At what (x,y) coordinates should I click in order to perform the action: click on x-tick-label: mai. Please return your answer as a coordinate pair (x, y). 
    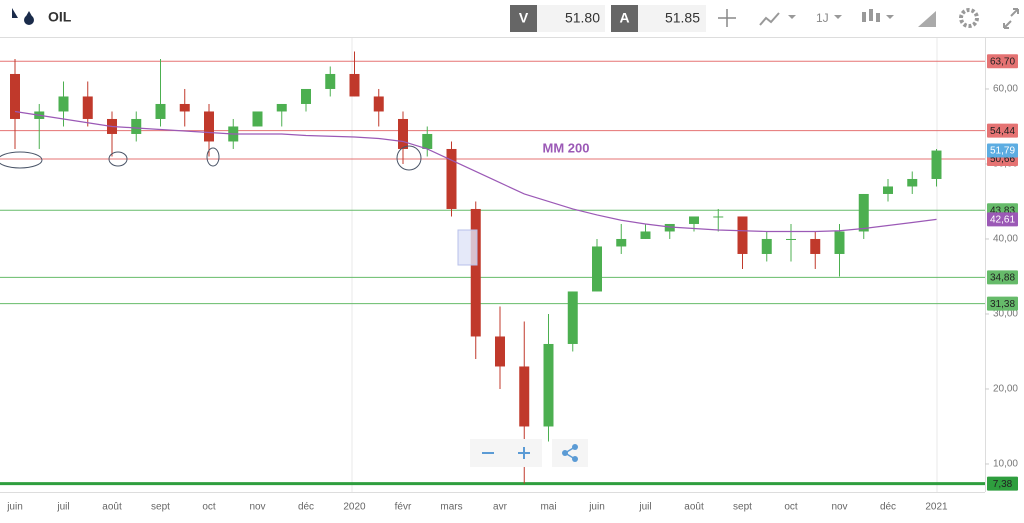
    Looking at the image, I should click on (548, 507).